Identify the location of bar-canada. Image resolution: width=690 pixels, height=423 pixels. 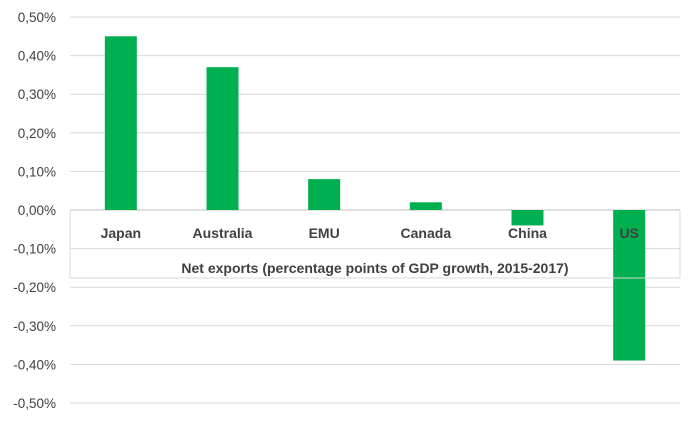
(425, 206).